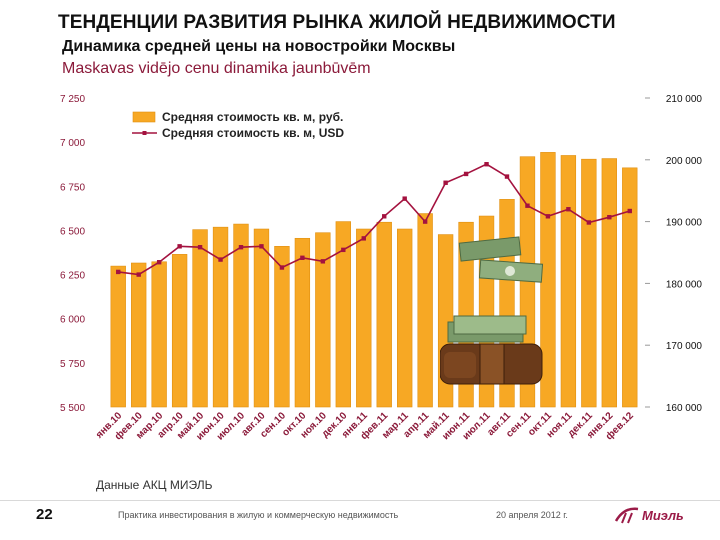 Image resolution: width=720 pixels, height=540 pixels. I want to click on y-left-tick-label: 7 000, so click(72, 143).